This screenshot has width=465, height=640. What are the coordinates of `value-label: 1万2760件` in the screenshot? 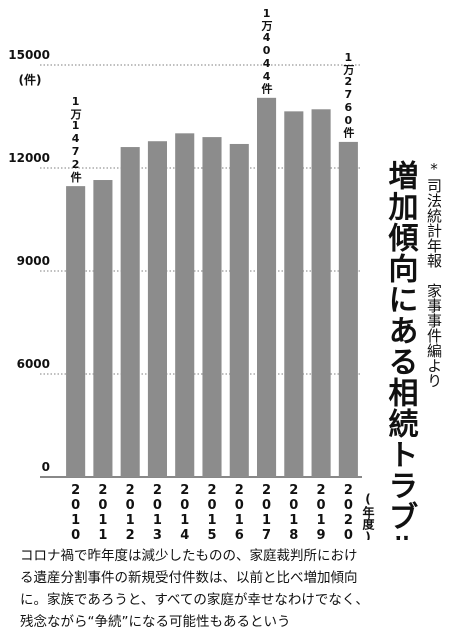 It's located at (349, 95).